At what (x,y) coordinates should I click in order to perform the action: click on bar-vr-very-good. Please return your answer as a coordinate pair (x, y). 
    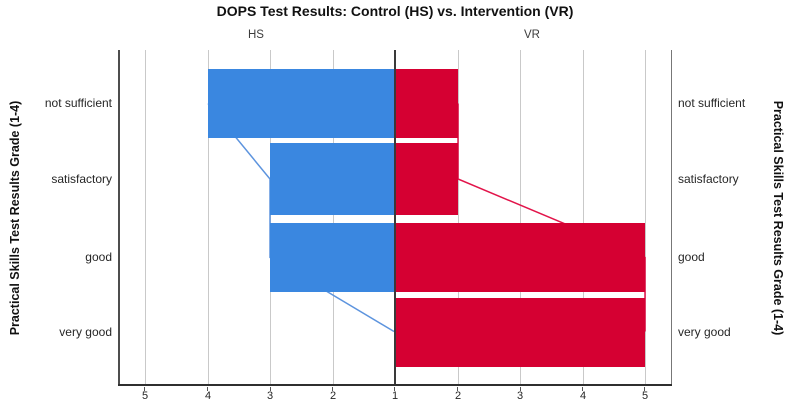
    Looking at the image, I should click on (520, 332).